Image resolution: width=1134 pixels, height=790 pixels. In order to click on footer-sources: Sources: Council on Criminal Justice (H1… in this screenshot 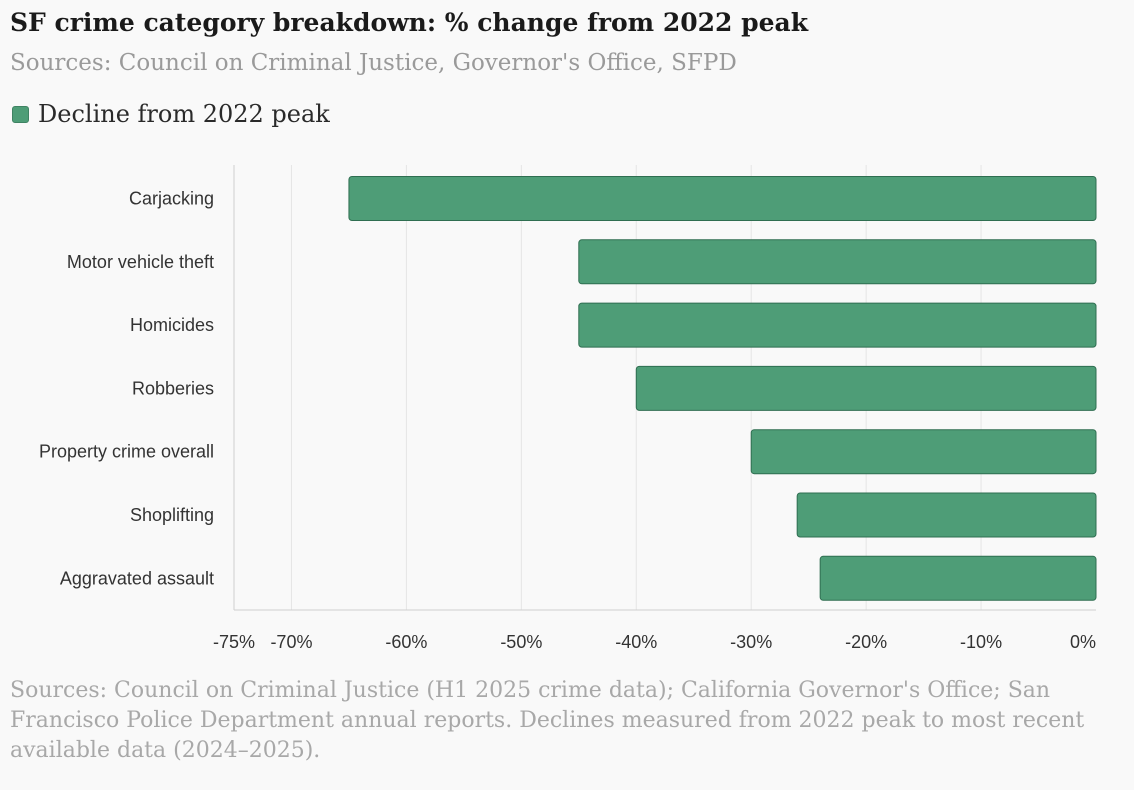, I will do `click(547, 720)`.